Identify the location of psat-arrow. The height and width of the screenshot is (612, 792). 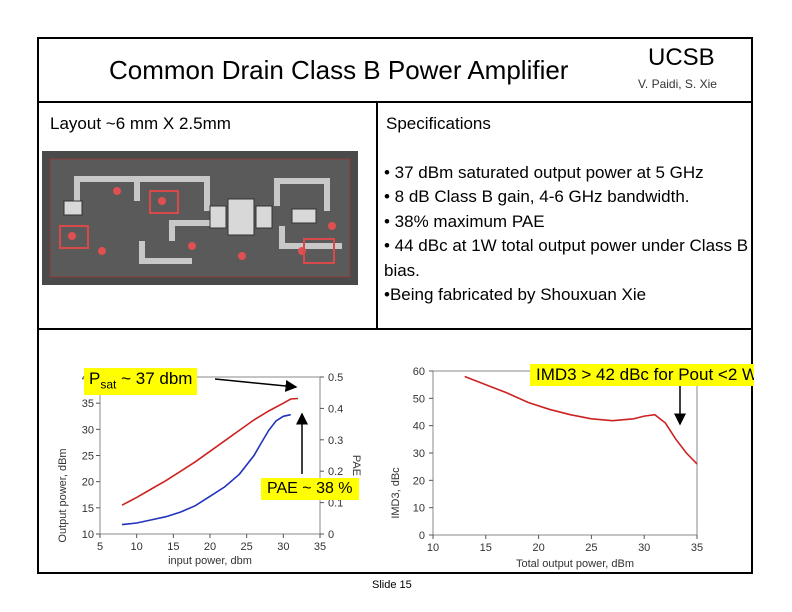
(256, 385).